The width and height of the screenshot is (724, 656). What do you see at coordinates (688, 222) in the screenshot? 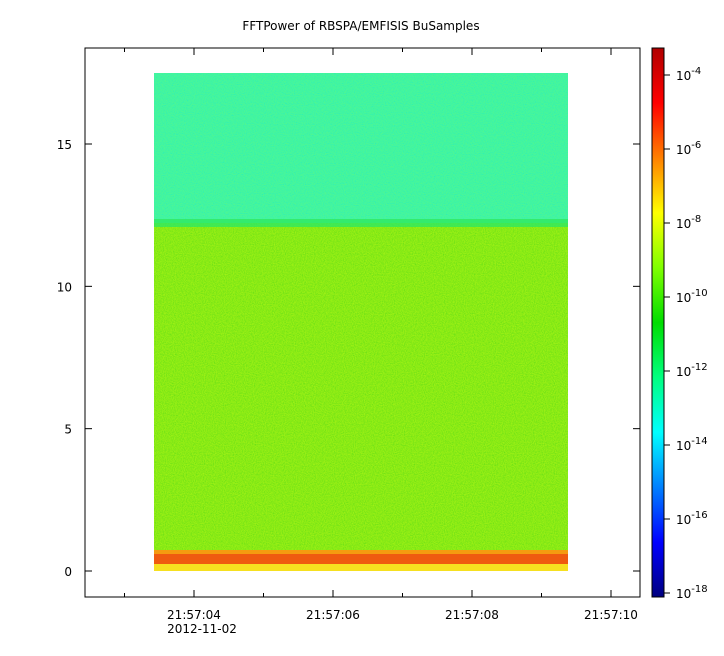
I see `colorbar-tick-label: 10⁻⁸` at bounding box center [688, 222].